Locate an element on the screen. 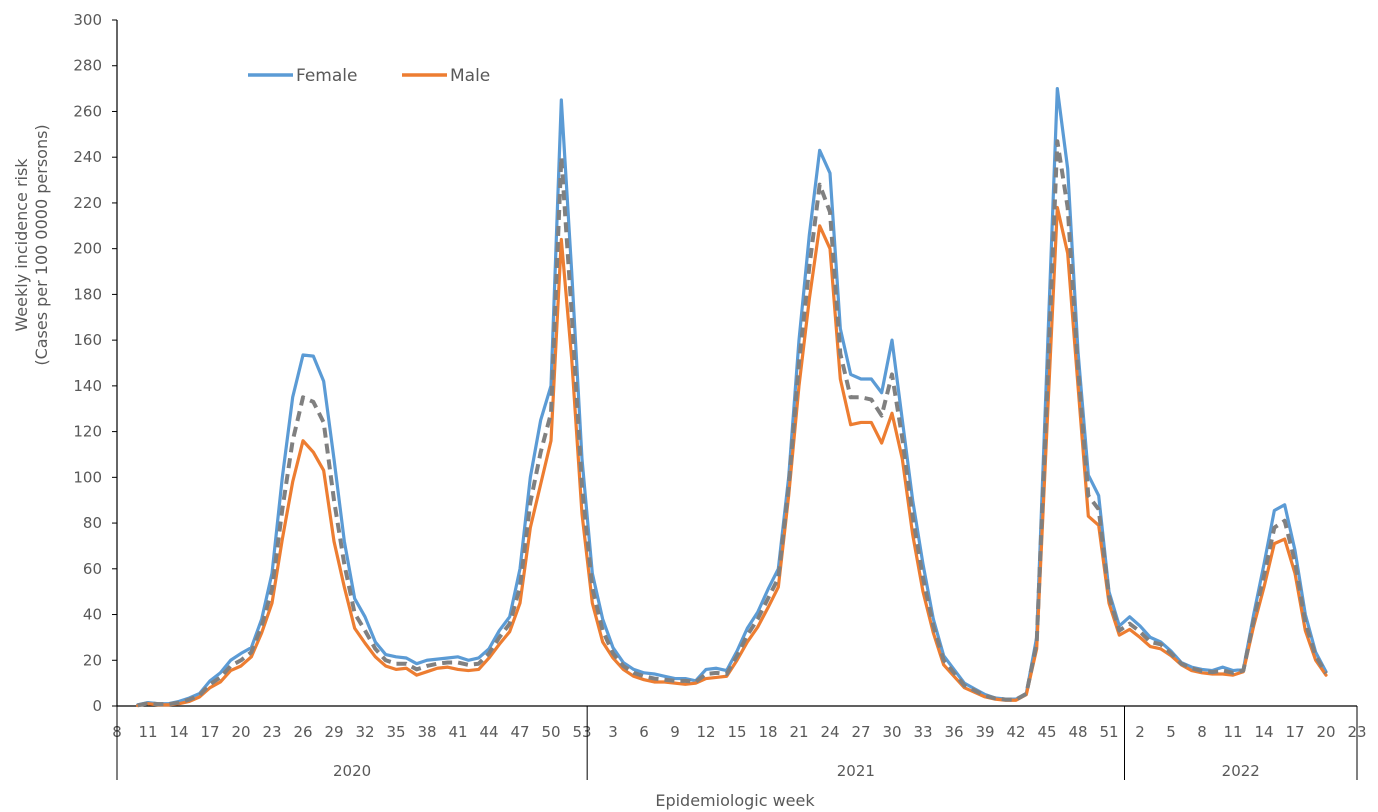 The width and height of the screenshot is (1378, 812). y-tick-label: 100 is located at coordinates (87, 477).